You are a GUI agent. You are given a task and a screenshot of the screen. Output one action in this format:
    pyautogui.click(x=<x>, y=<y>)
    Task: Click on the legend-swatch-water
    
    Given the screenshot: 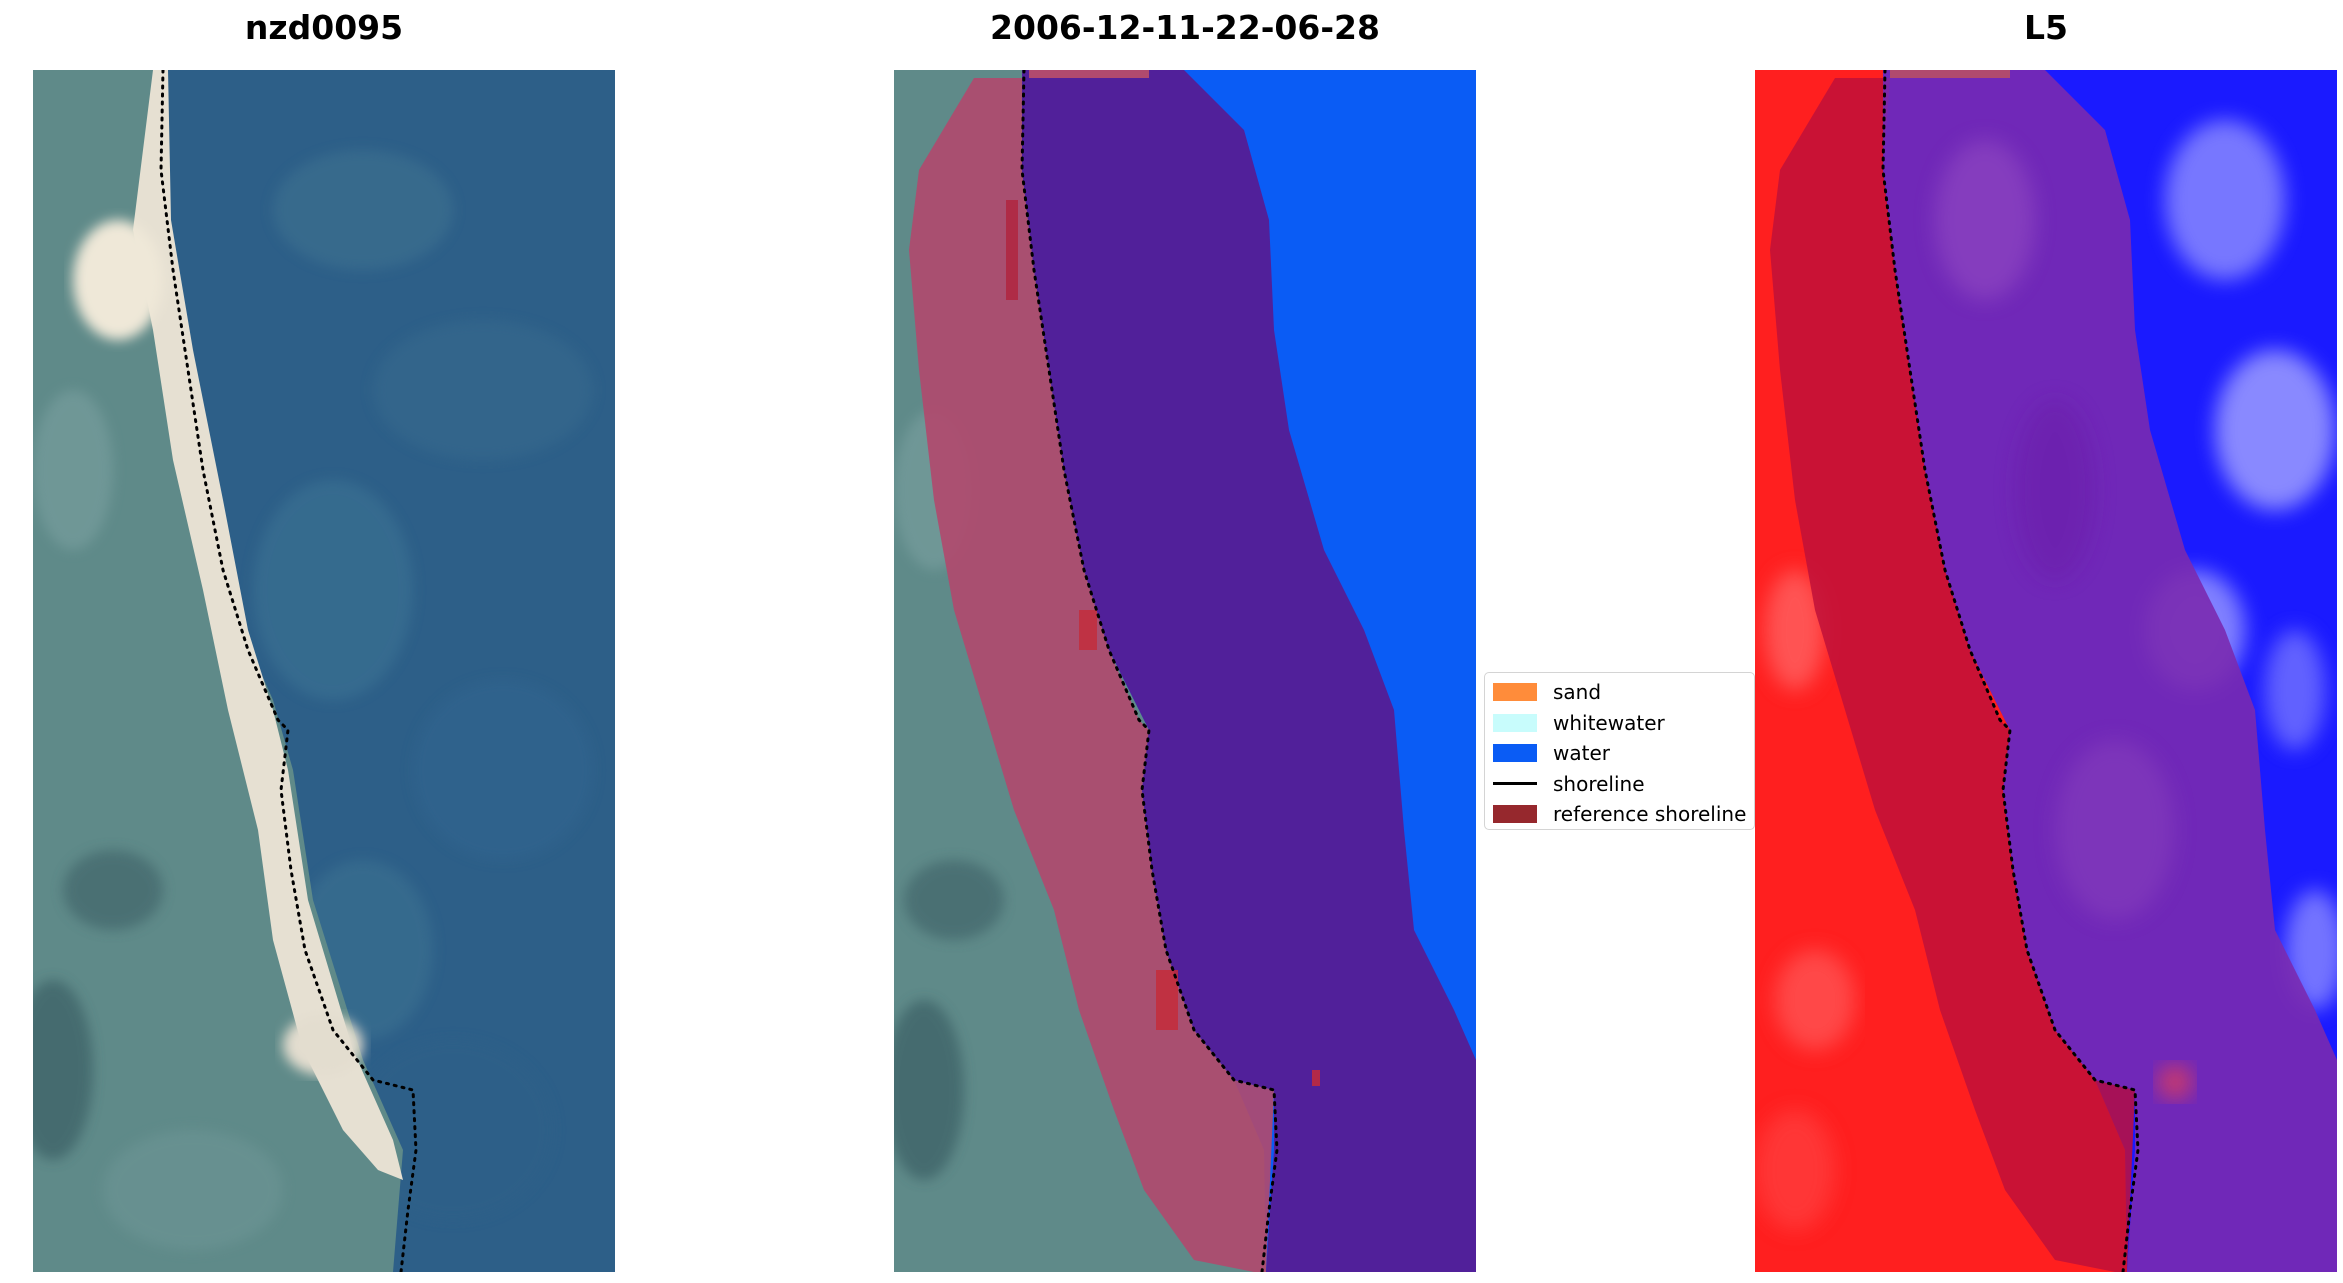 What is the action you would take?
    pyautogui.click(x=1515, y=753)
    